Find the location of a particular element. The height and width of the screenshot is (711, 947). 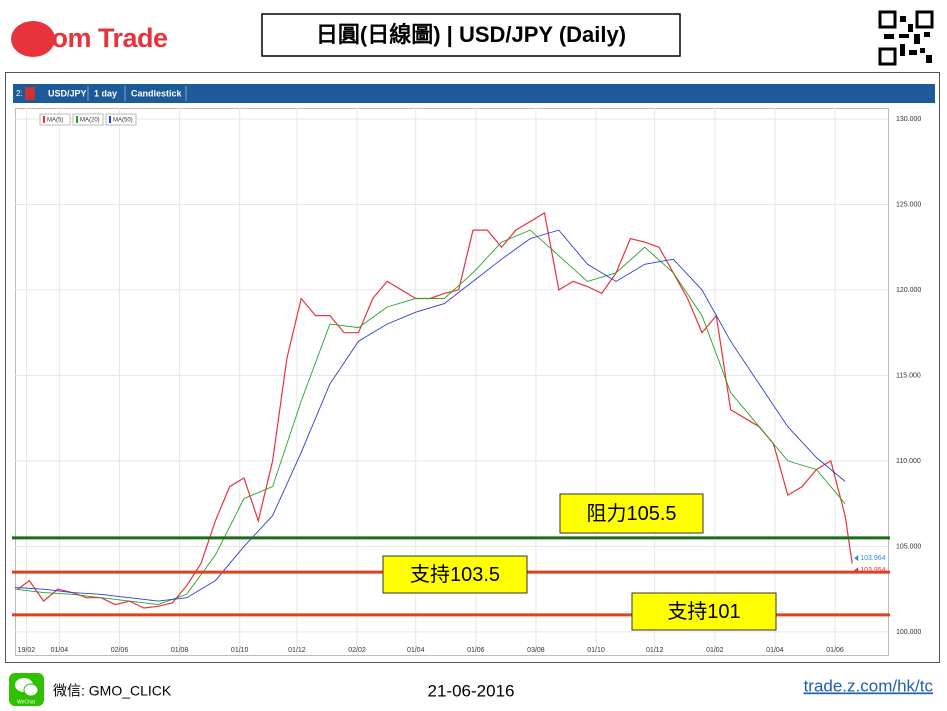

x-tick-label: 01/08 is located at coordinates (180, 650).